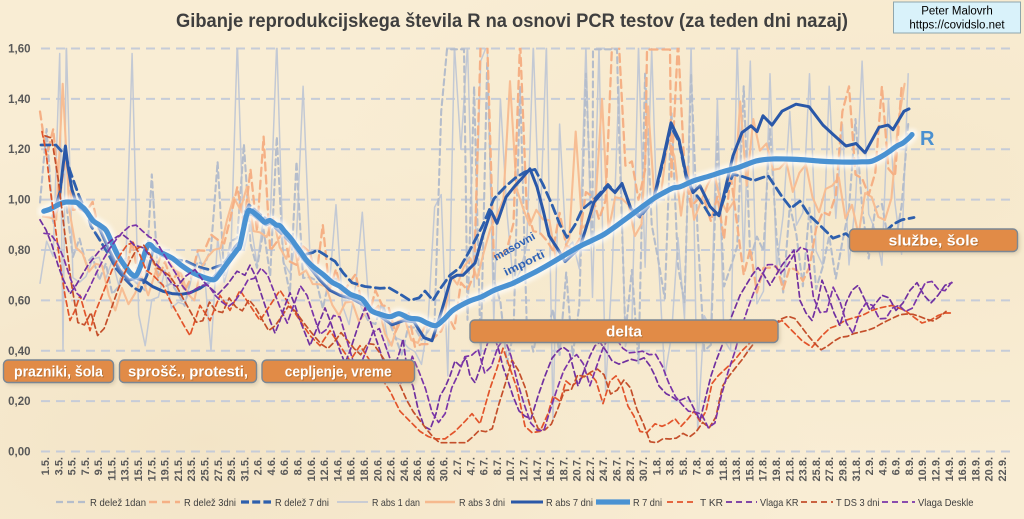 The image size is (1024, 519). Describe the element at coordinates (604, 469) in the screenshot. I see `svg-text: 24.7.` at that location.